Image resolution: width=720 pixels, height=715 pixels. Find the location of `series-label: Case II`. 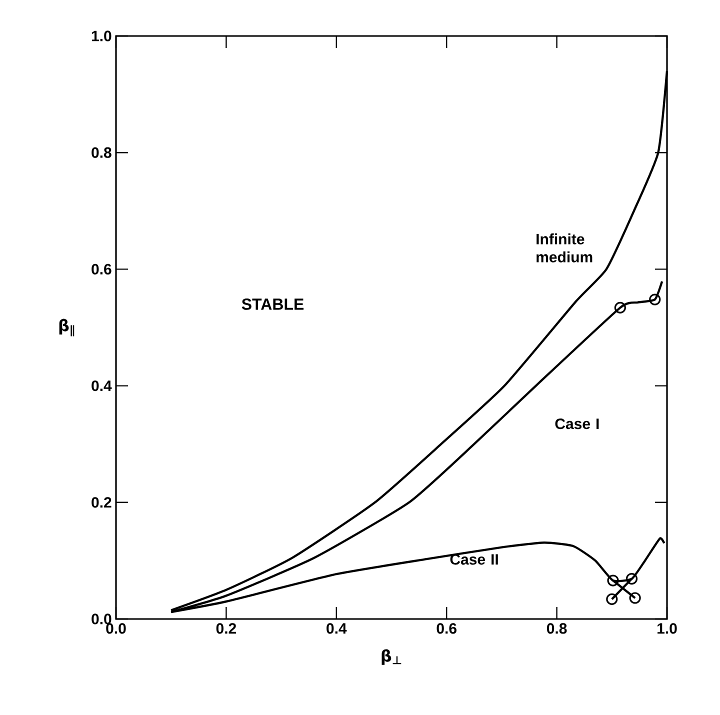

series-label: Case II is located at coordinates (474, 559).